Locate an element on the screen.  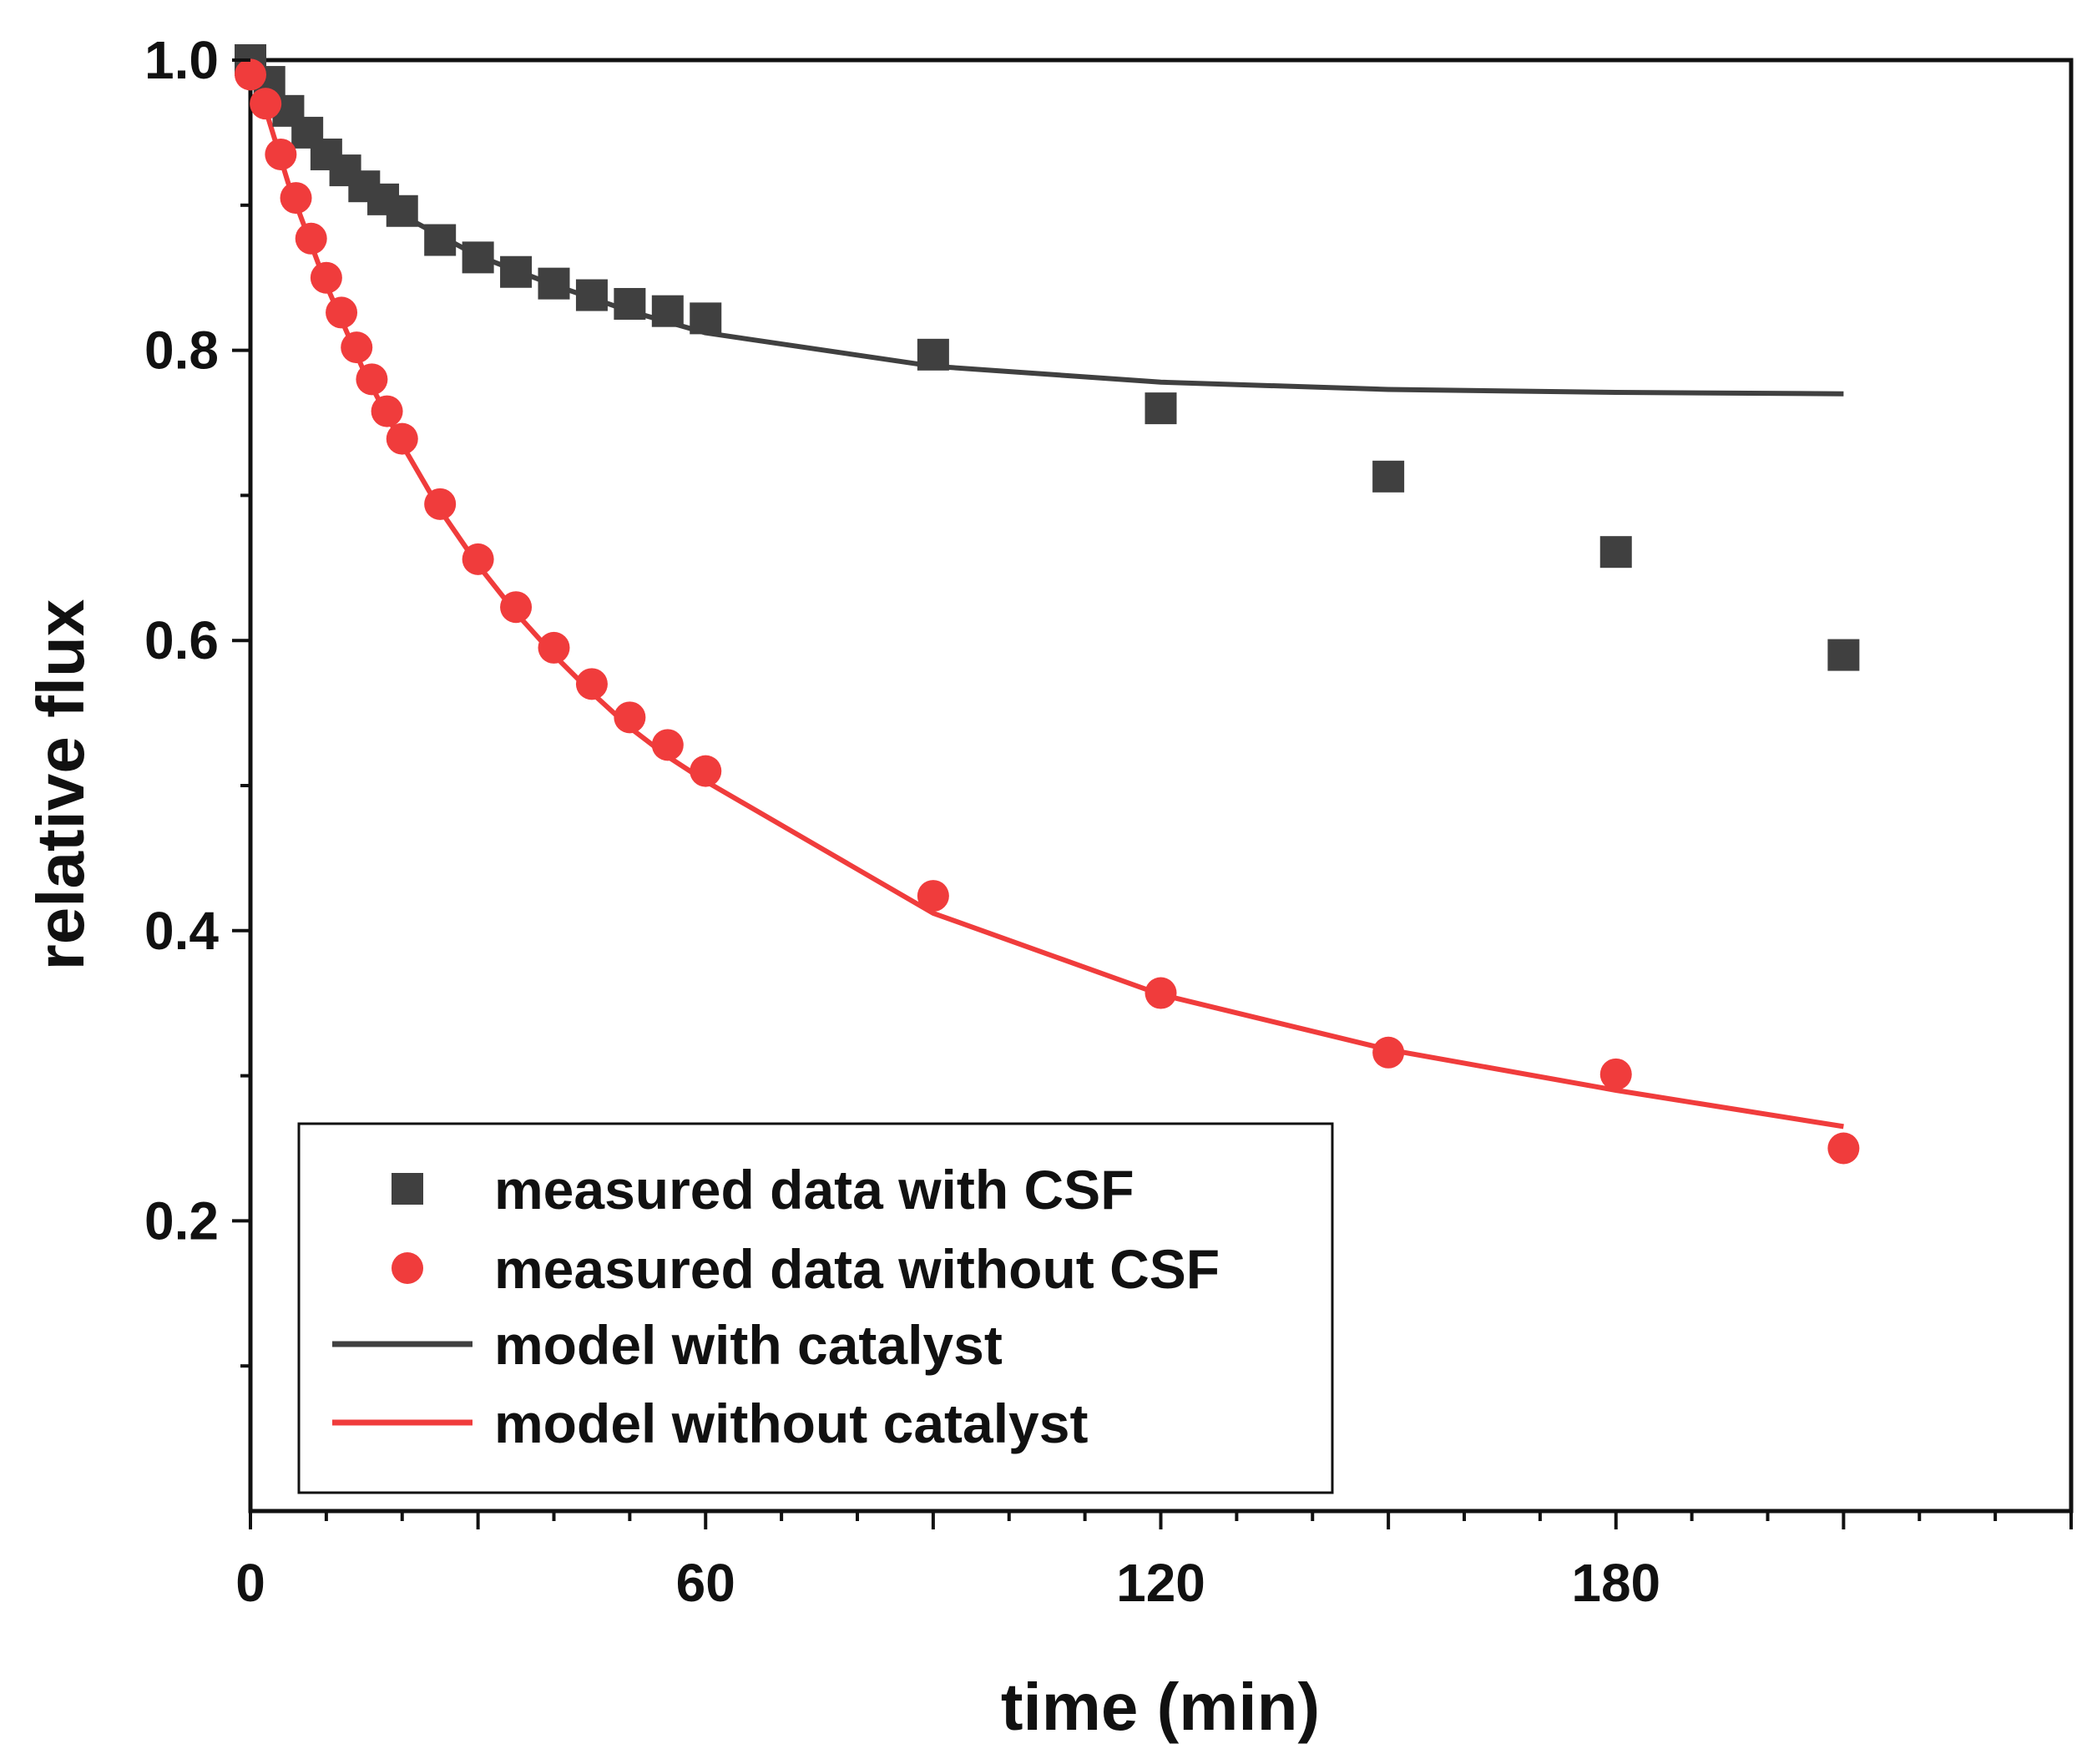
x-tick-label: 60 is located at coordinates (705, 1583).